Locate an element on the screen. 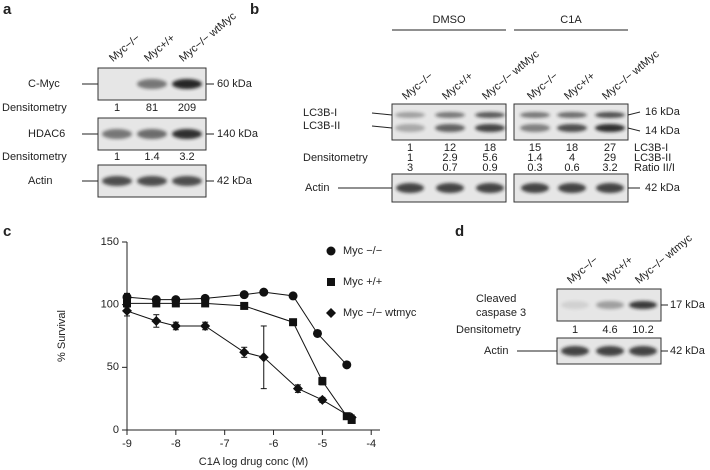 The width and height of the screenshot is (710, 470). band-label: LC3B-II is located at coordinates (321, 126).